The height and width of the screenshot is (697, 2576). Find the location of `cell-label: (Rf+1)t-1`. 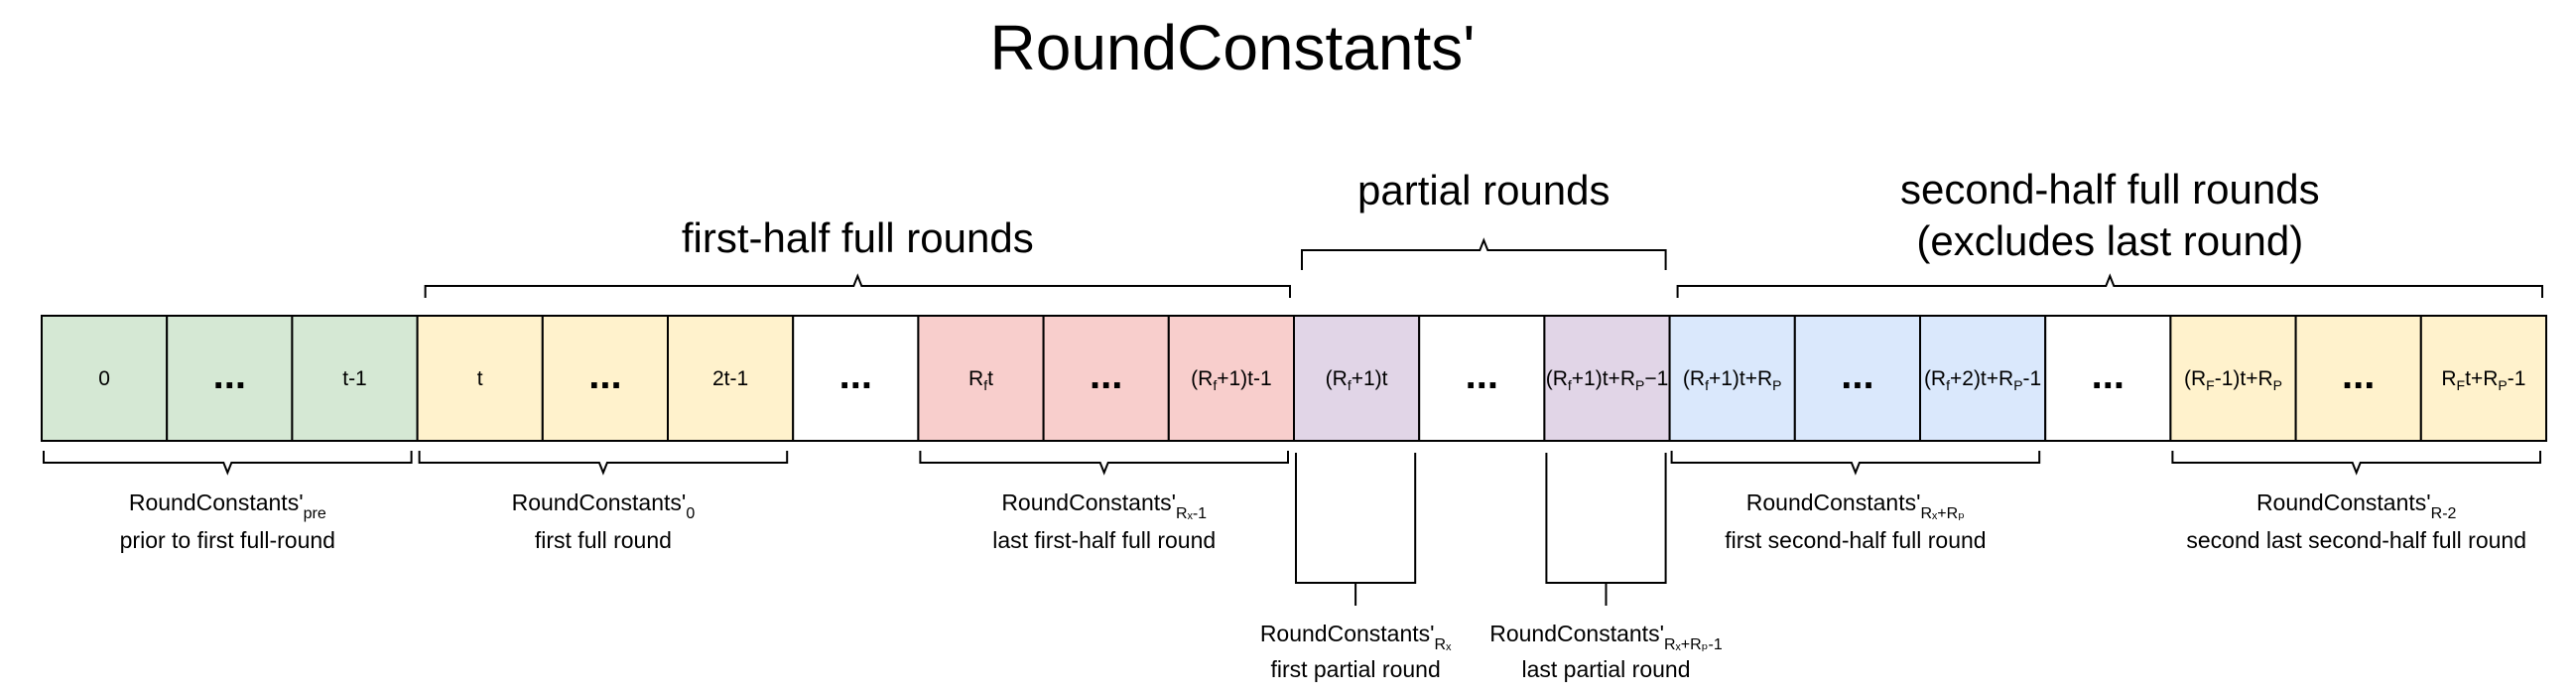

cell-label: (Rf+1)t-1 is located at coordinates (1232, 380).